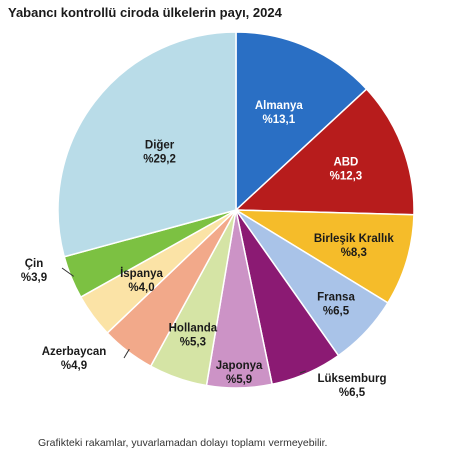 This screenshot has width=451, height=469. What do you see at coordinates (193, 329) in the screenshot?
I see `slice-hollanda-name-label: Hollanda` at bounding box center [193, 329].